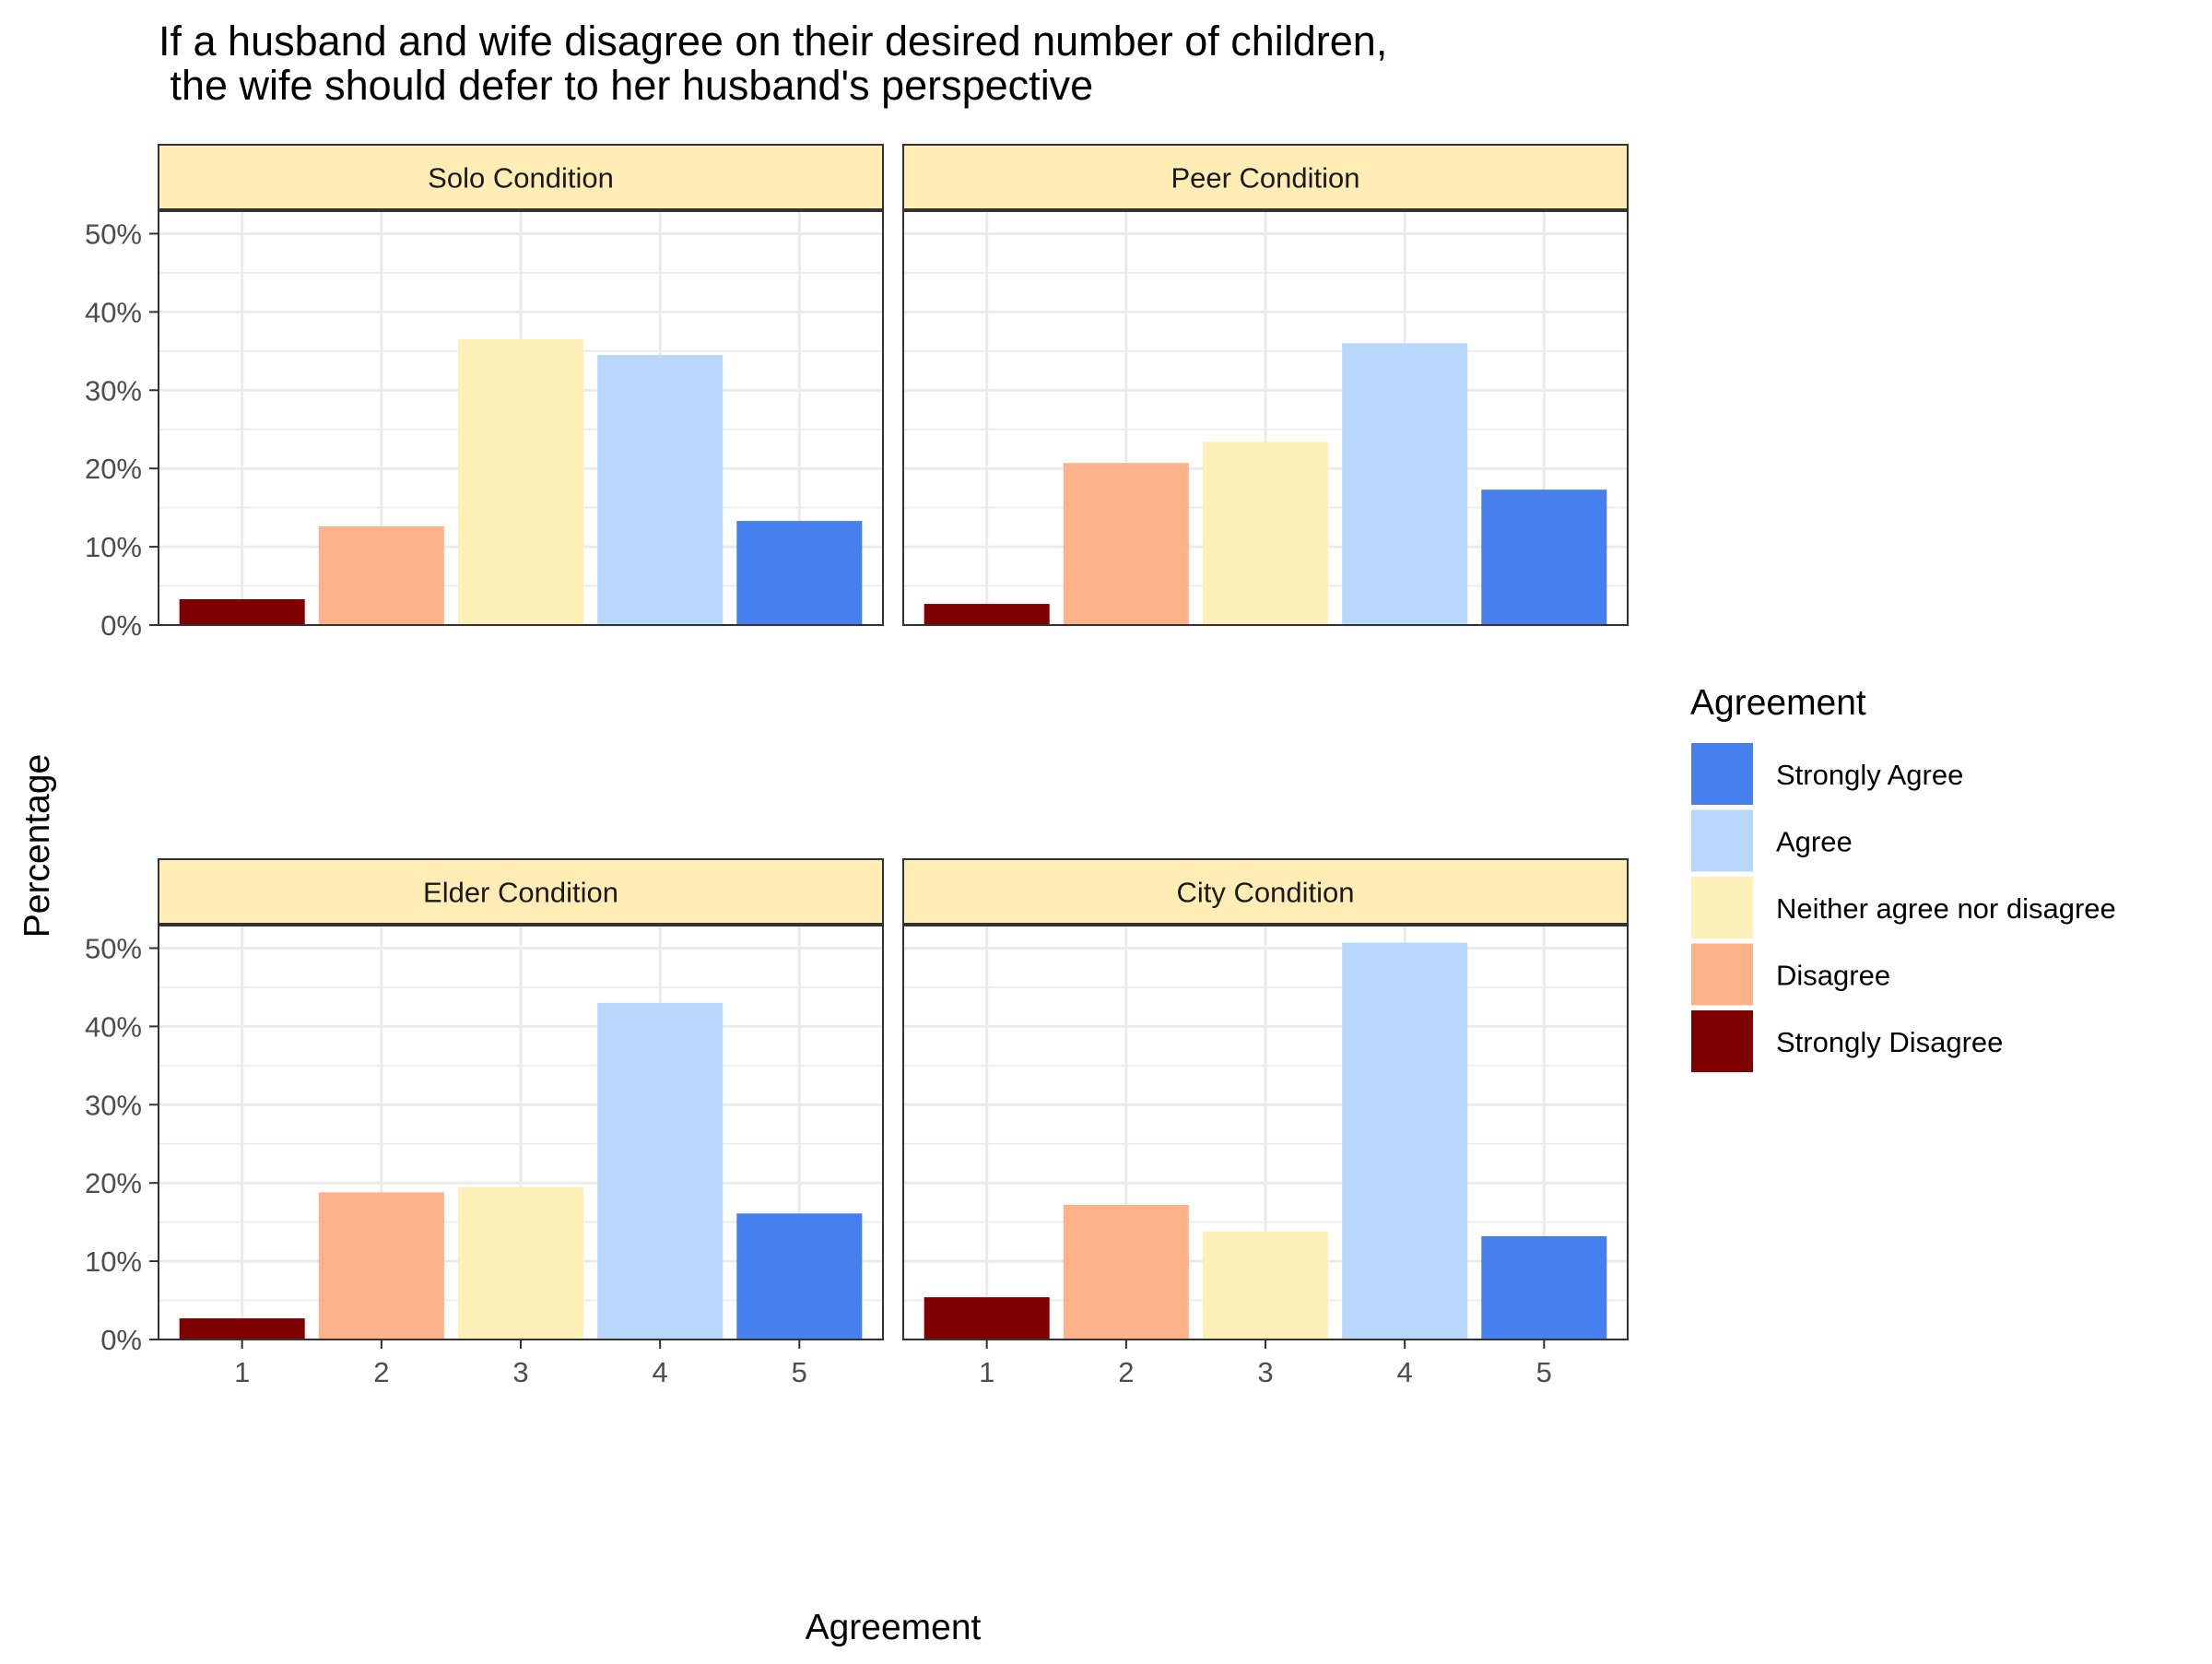 The height and width of the screenshot is (1664, 2212). What do you see at coordinates (1889, 1042) in the screenshot?
I see `legend-label: Strongly Disagree` at bounding box center [1889, 1042].